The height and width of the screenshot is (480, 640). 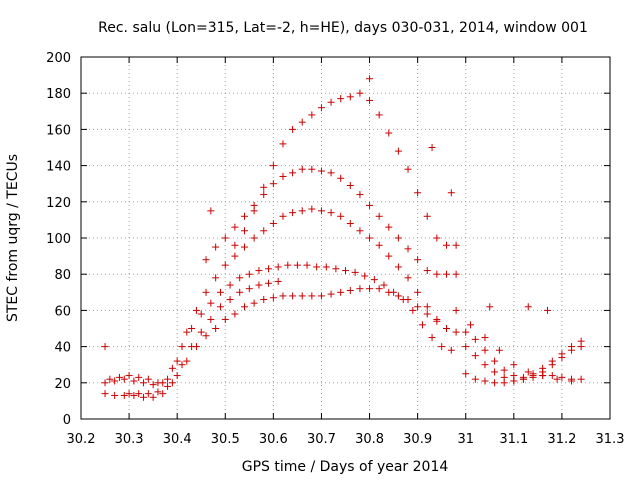 I want to click on y-tick-label: 60, so click(x=62, y=311).